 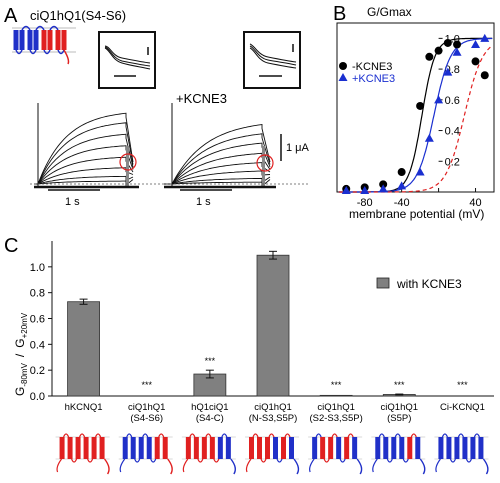 What do you see at coordinates (416, 214) in the screenshot?
I see `panel-b-xlabel: membrane potential (mV)` at bounding box center [416, 214].